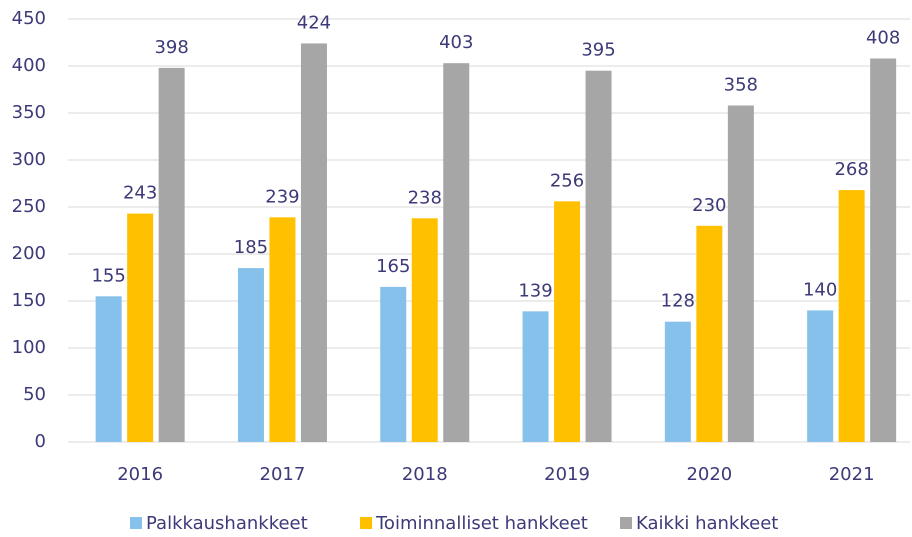 Image resolution: width=912 pixels, height=537 pixels. Describe the element at coordinates (108, 275) in the screenshot. I see `value-label: 155` at that location.